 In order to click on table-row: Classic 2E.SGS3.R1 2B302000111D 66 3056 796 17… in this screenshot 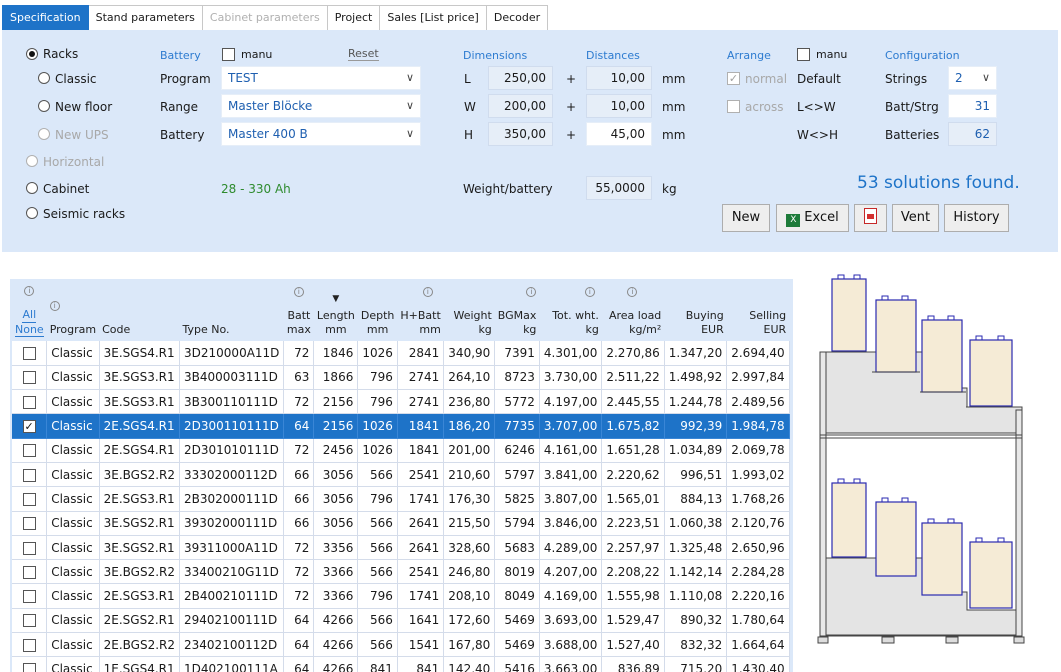, I will do `click(401, 499)`.